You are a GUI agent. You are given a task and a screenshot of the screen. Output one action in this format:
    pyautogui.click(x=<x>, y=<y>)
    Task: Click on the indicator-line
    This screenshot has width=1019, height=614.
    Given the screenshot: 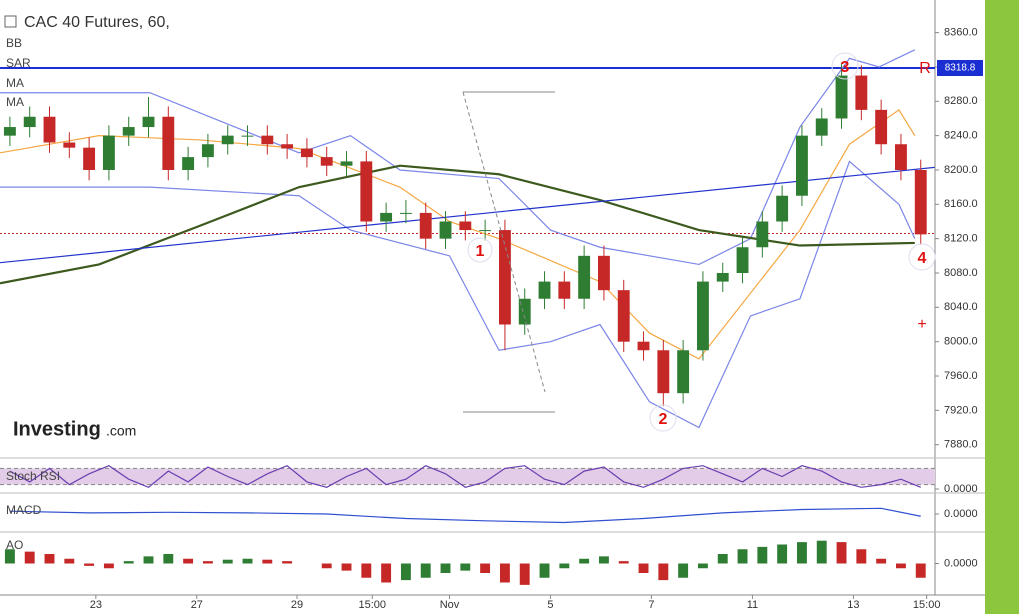 What is the action you would take?
    pyautogui.click(x=465, y=515)
    